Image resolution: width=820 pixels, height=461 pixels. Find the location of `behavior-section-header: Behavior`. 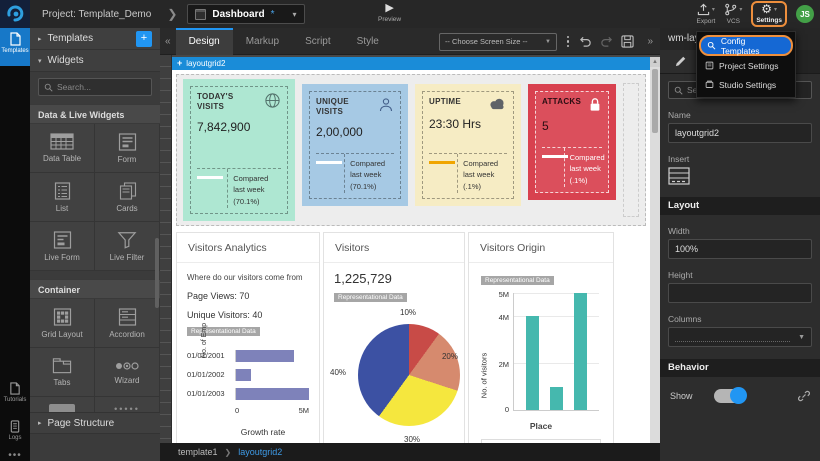

behavior-section-header: Behavior is located at coordinates (740, 368).